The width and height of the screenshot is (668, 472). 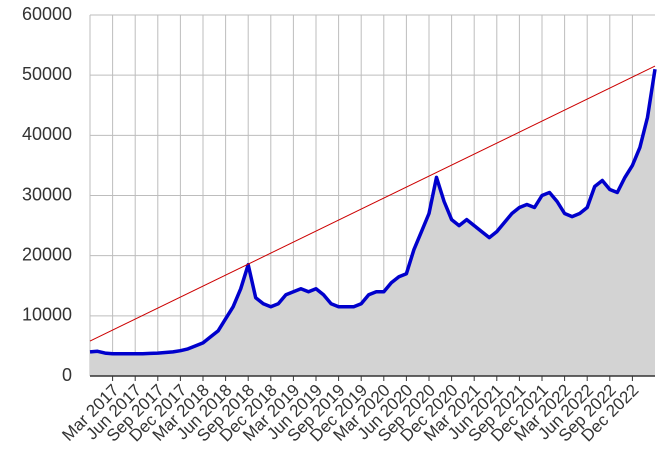 What do you see at coordinates (47, 194) in the screenshot?
I see `y-tick-label: 30000` at bounding box center [47, 194].